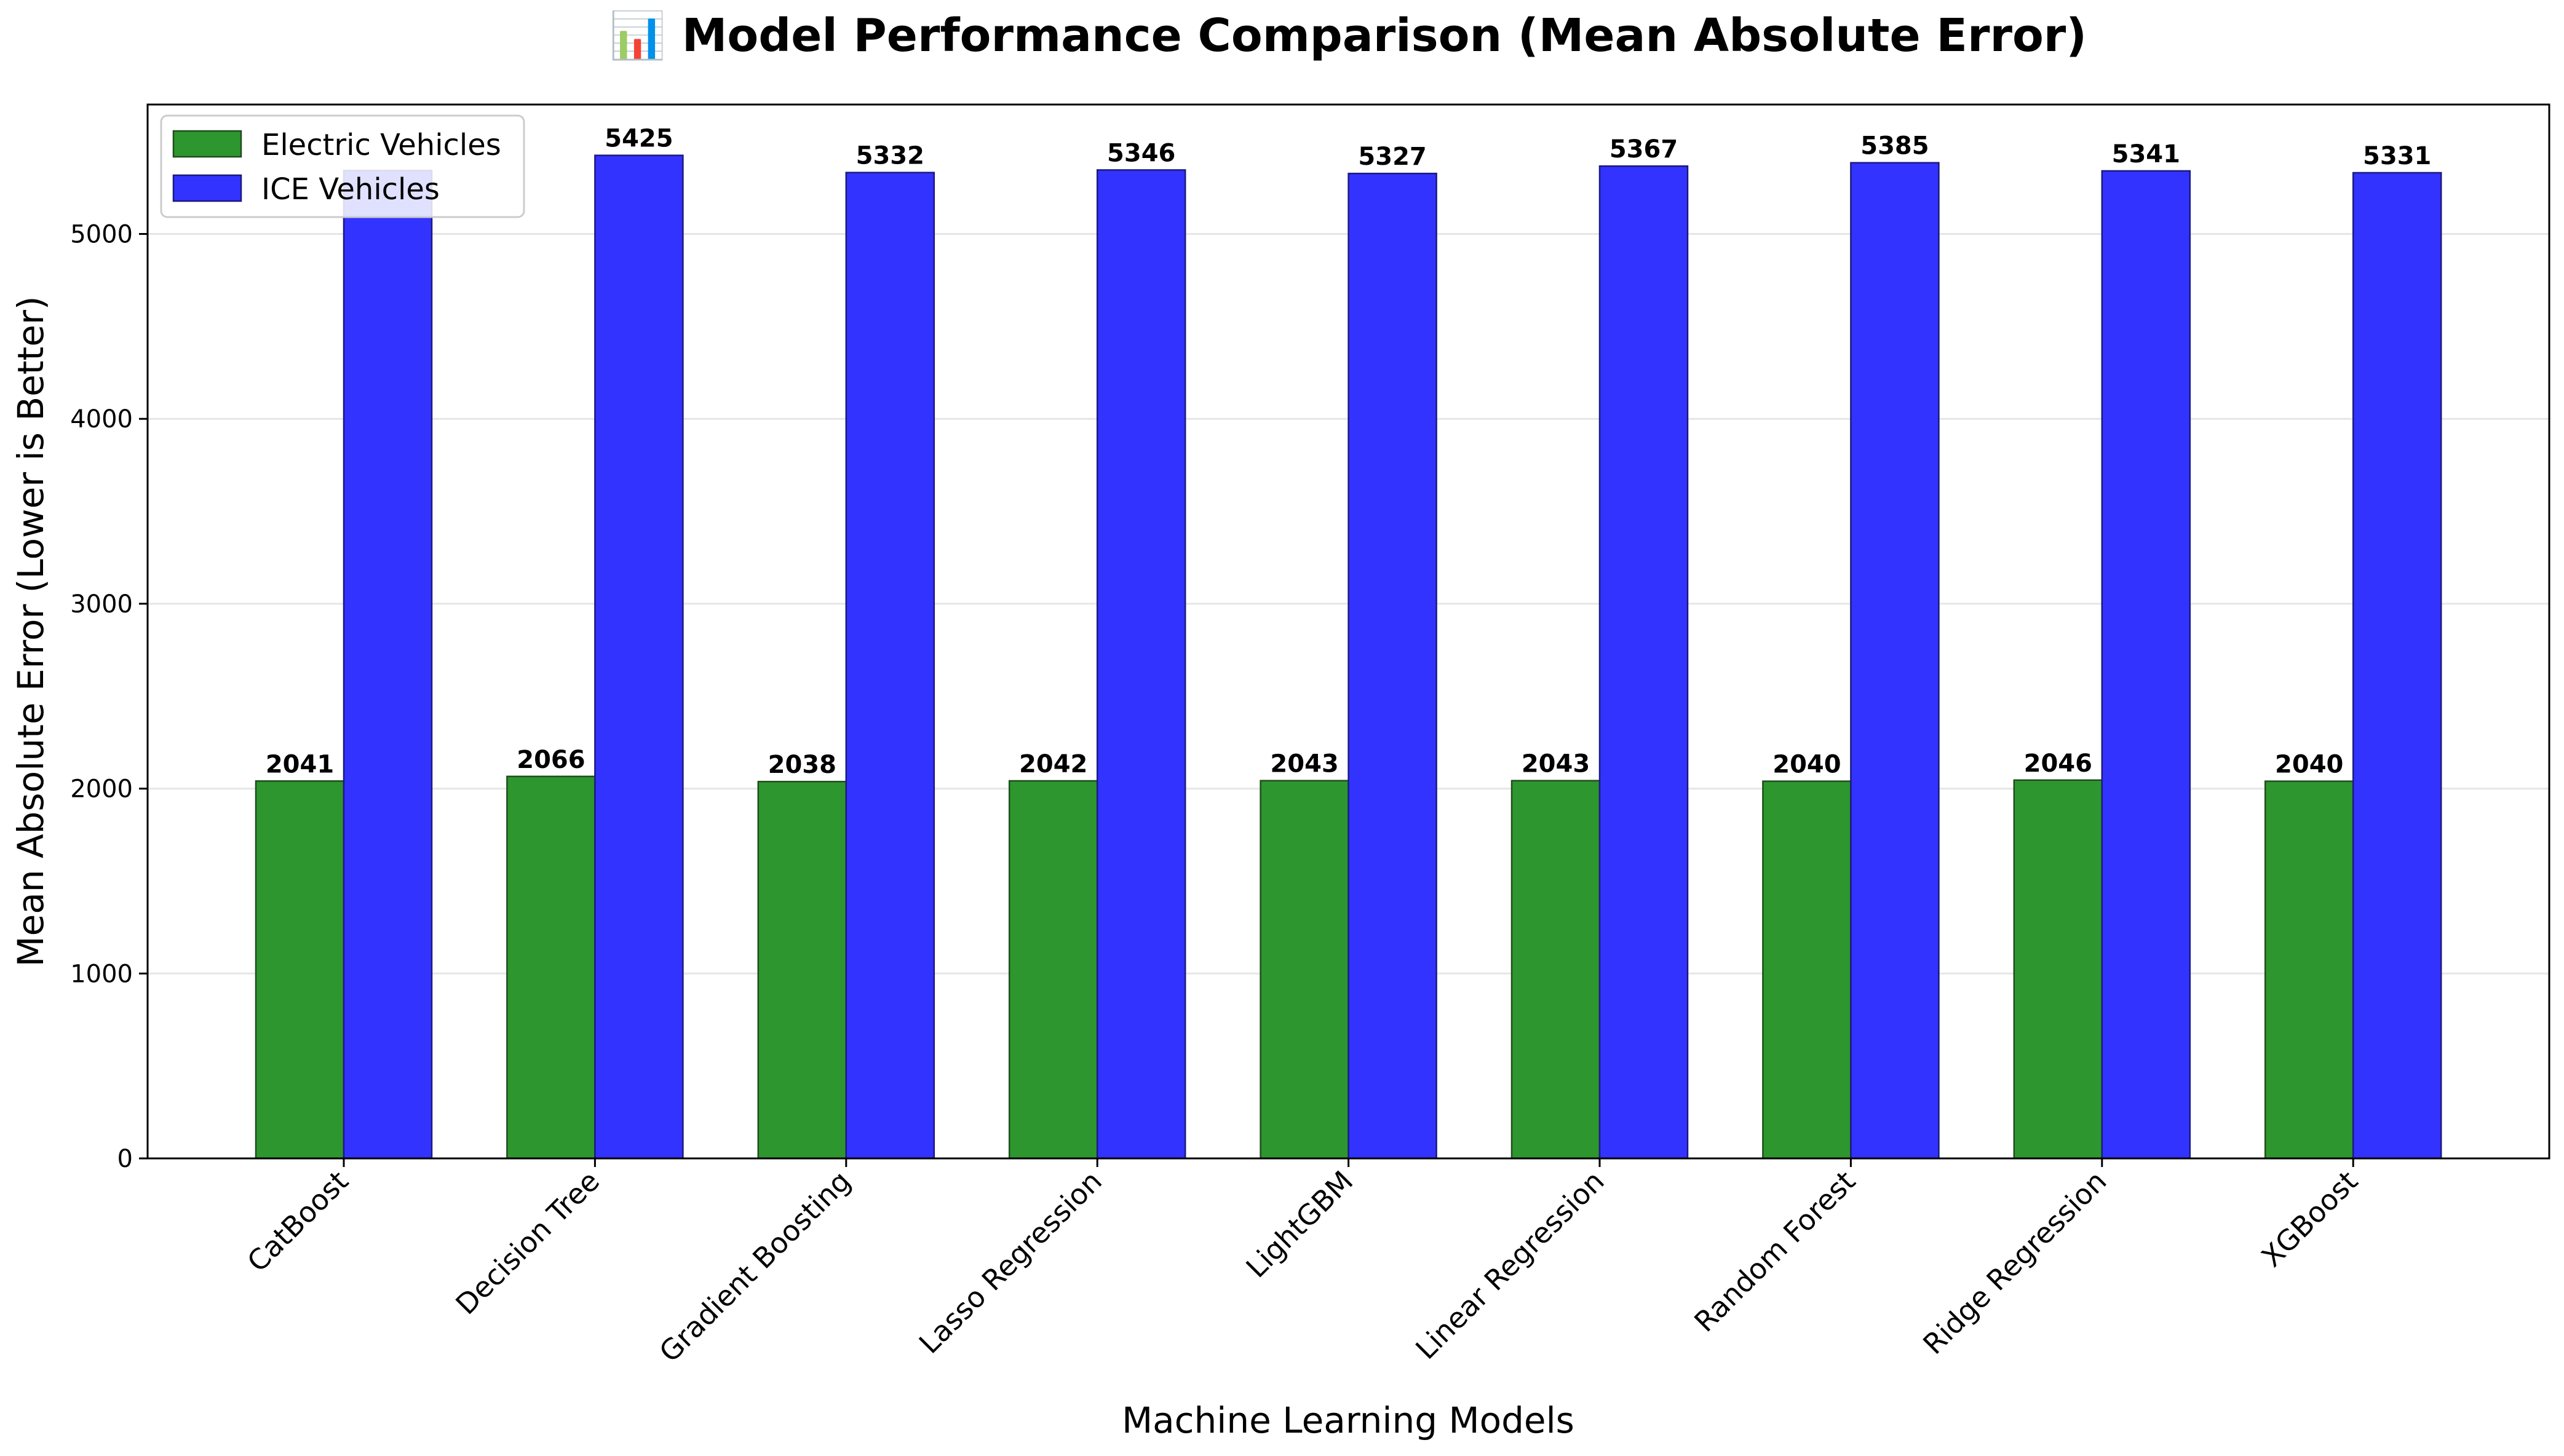 This screenshot has height=1456, width=2564. Describe the element at coordinates (109, 696) in the screenshot. I see `y-axis-ticks: 0 1000 2000 3000 4000 5000` at that location.